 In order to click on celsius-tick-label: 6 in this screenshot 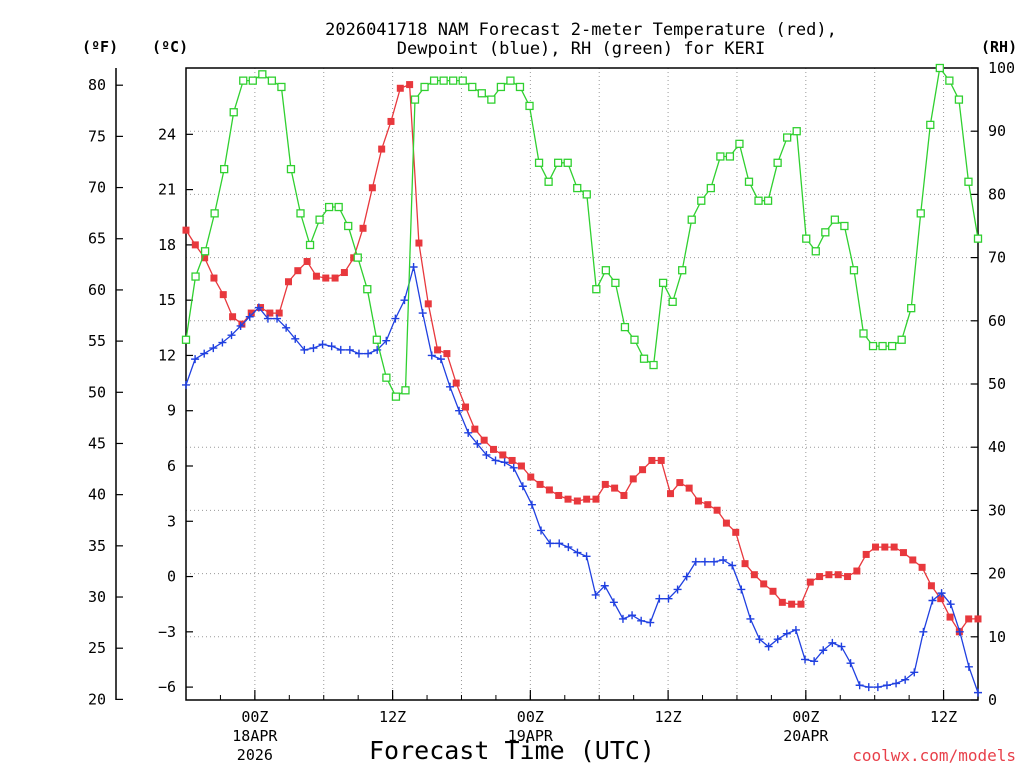, I will do `click(171, 466)`.